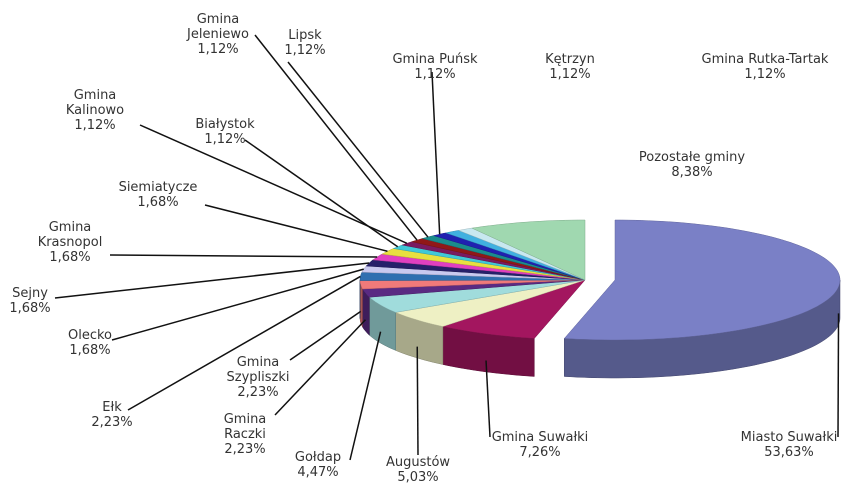 The width and height of the screenshot is (845, 488). I want to click on slice-name: Gmina Rutka-Tartak, so click(765, 59).